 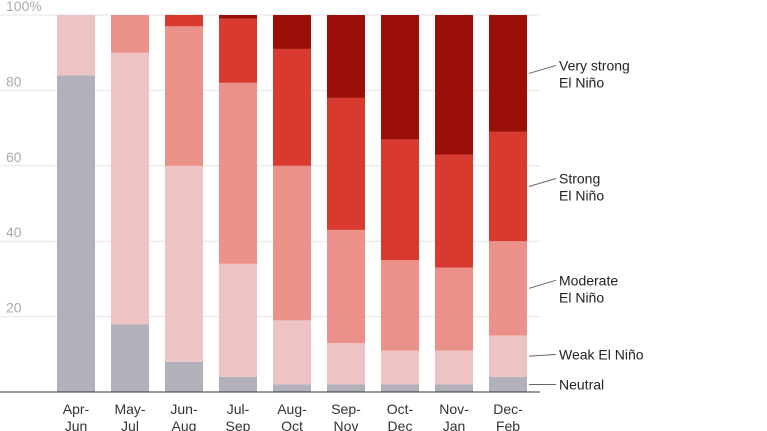 I want to click on legend-label: Moderate El Niño, so click(x=588, y=288).